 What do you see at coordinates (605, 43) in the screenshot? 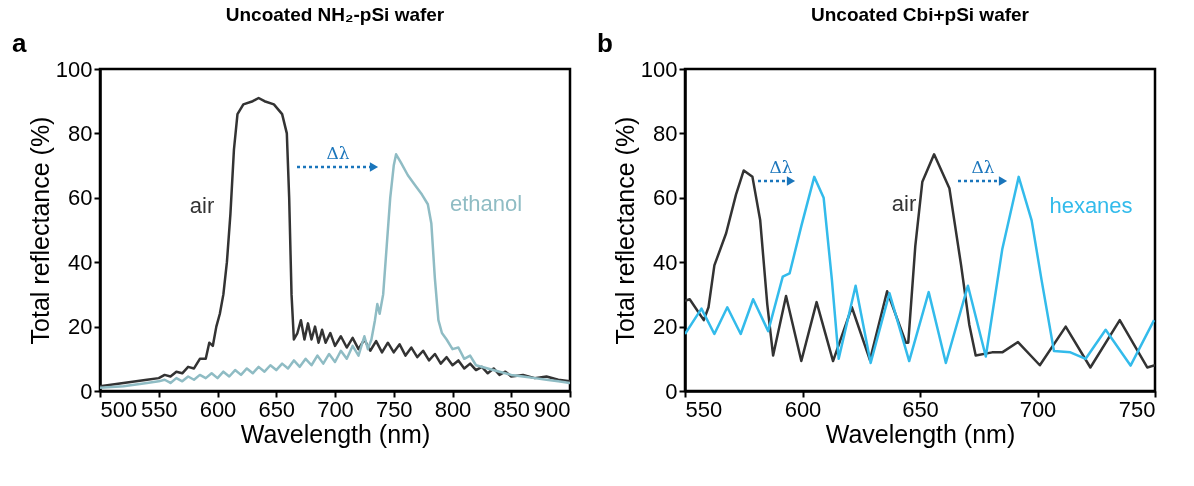
I see `text: b` at bounding box center [605, 43].